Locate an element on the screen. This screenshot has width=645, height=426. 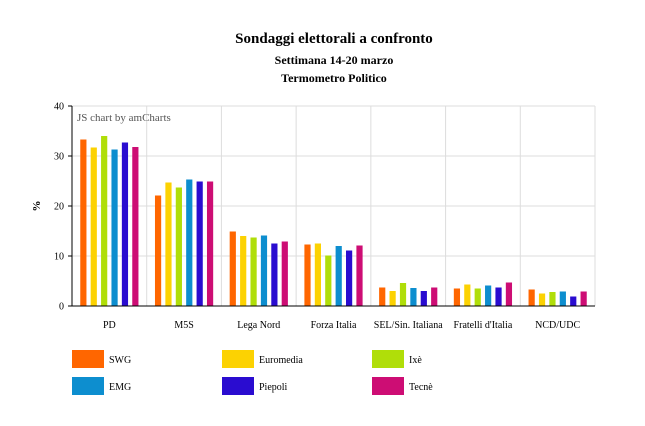
x-tick-label: Lega Nord is located at coordinates (258, 325).